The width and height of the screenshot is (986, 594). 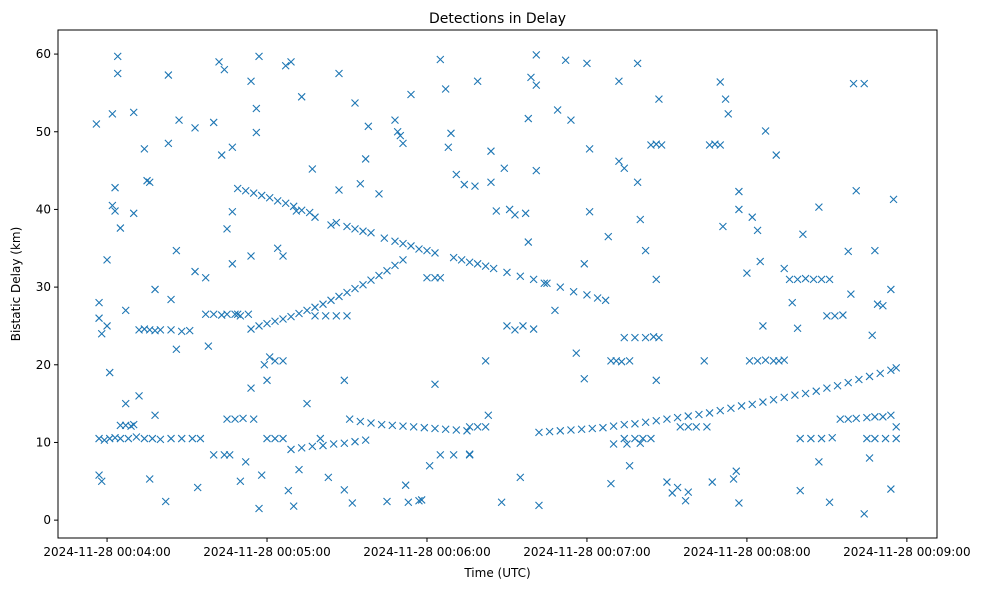 What do you see at coordinates (497, 19) in the screenshot?
I see `chart-title: Detections in Delay` at bounding box center [497, 19].